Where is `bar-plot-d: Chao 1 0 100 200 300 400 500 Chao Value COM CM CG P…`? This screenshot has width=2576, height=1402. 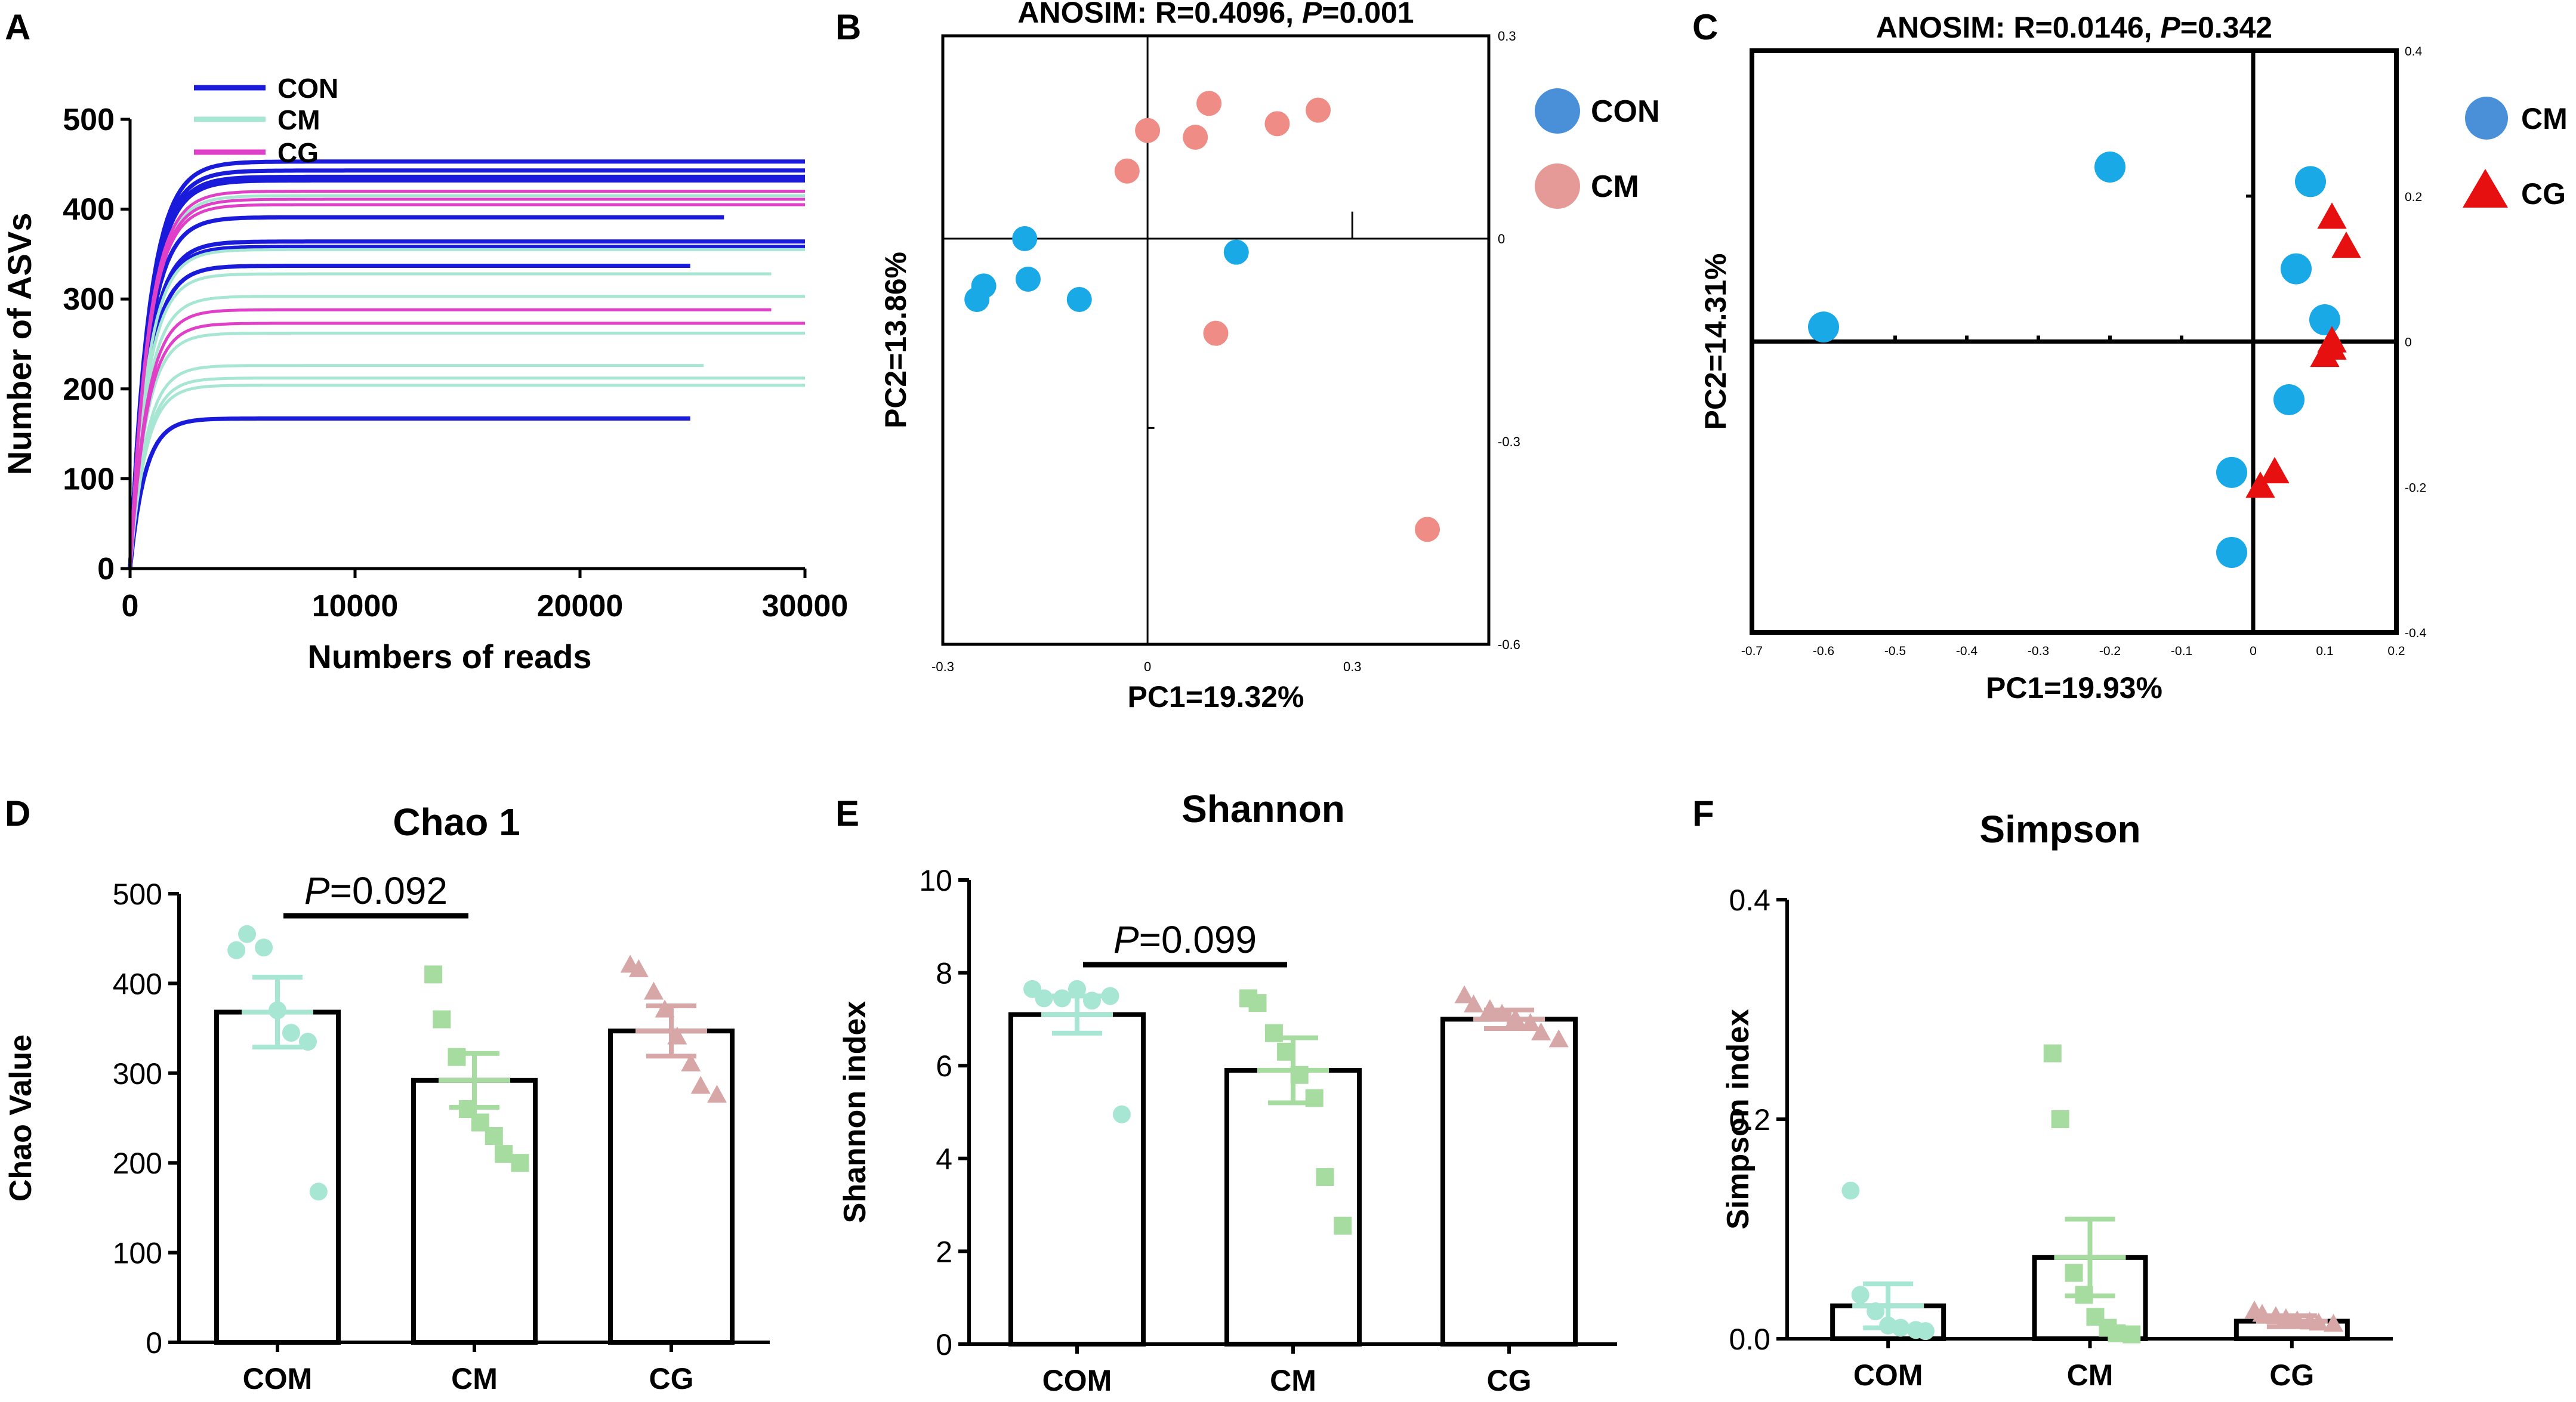
bar-plot-d: Chao 1 0 100 200 300 400 500 Chao Value COM CM CG P… is located at coordinates (387, 1098).